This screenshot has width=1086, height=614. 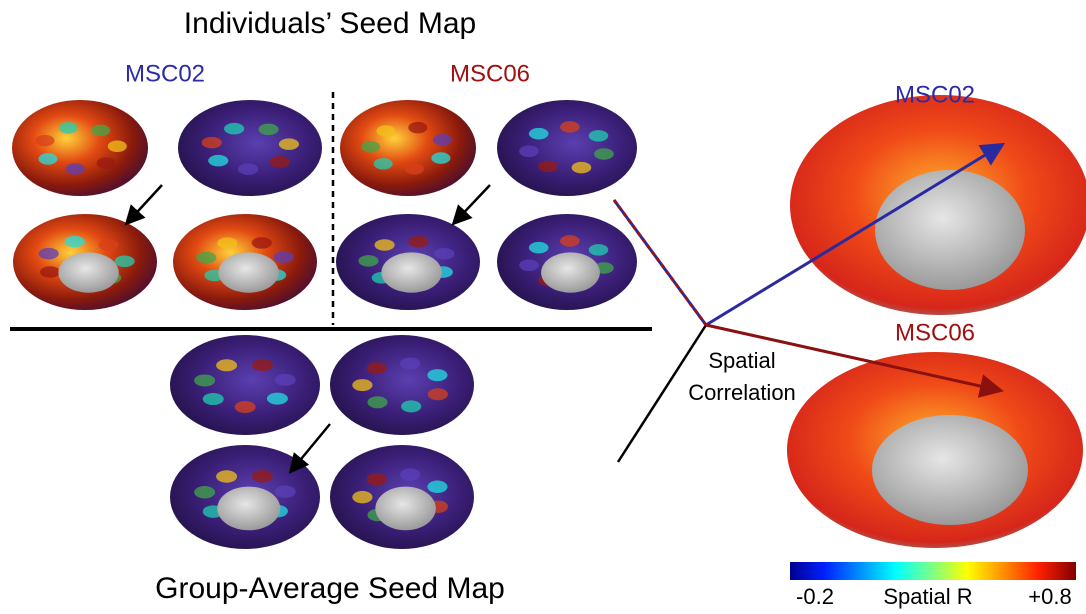 What do you see at coordinates (927, 596) in the screenshot?
I see `colorbar-title: Spatial R` at bounding box center [927, 596].